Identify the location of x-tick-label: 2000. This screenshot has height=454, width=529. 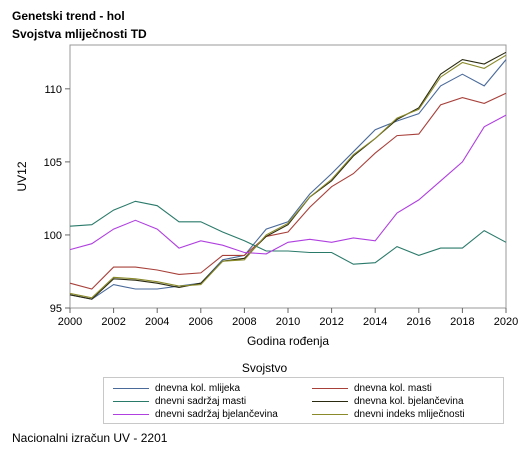
(70, 322).